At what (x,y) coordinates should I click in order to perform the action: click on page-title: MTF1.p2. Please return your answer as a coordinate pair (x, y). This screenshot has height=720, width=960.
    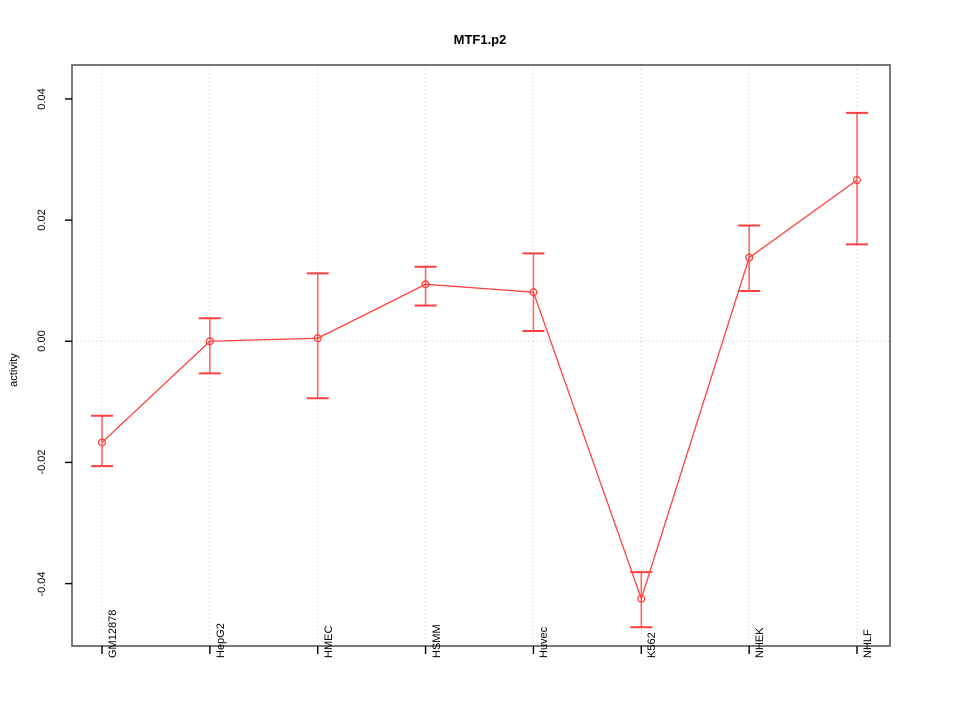
    Looking at the image, I should click on (480, 39).